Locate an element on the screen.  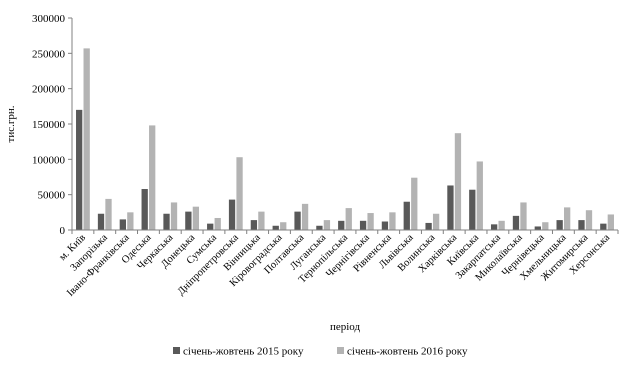
y-tick-label: 250000 is located at coordinates (49, 54).